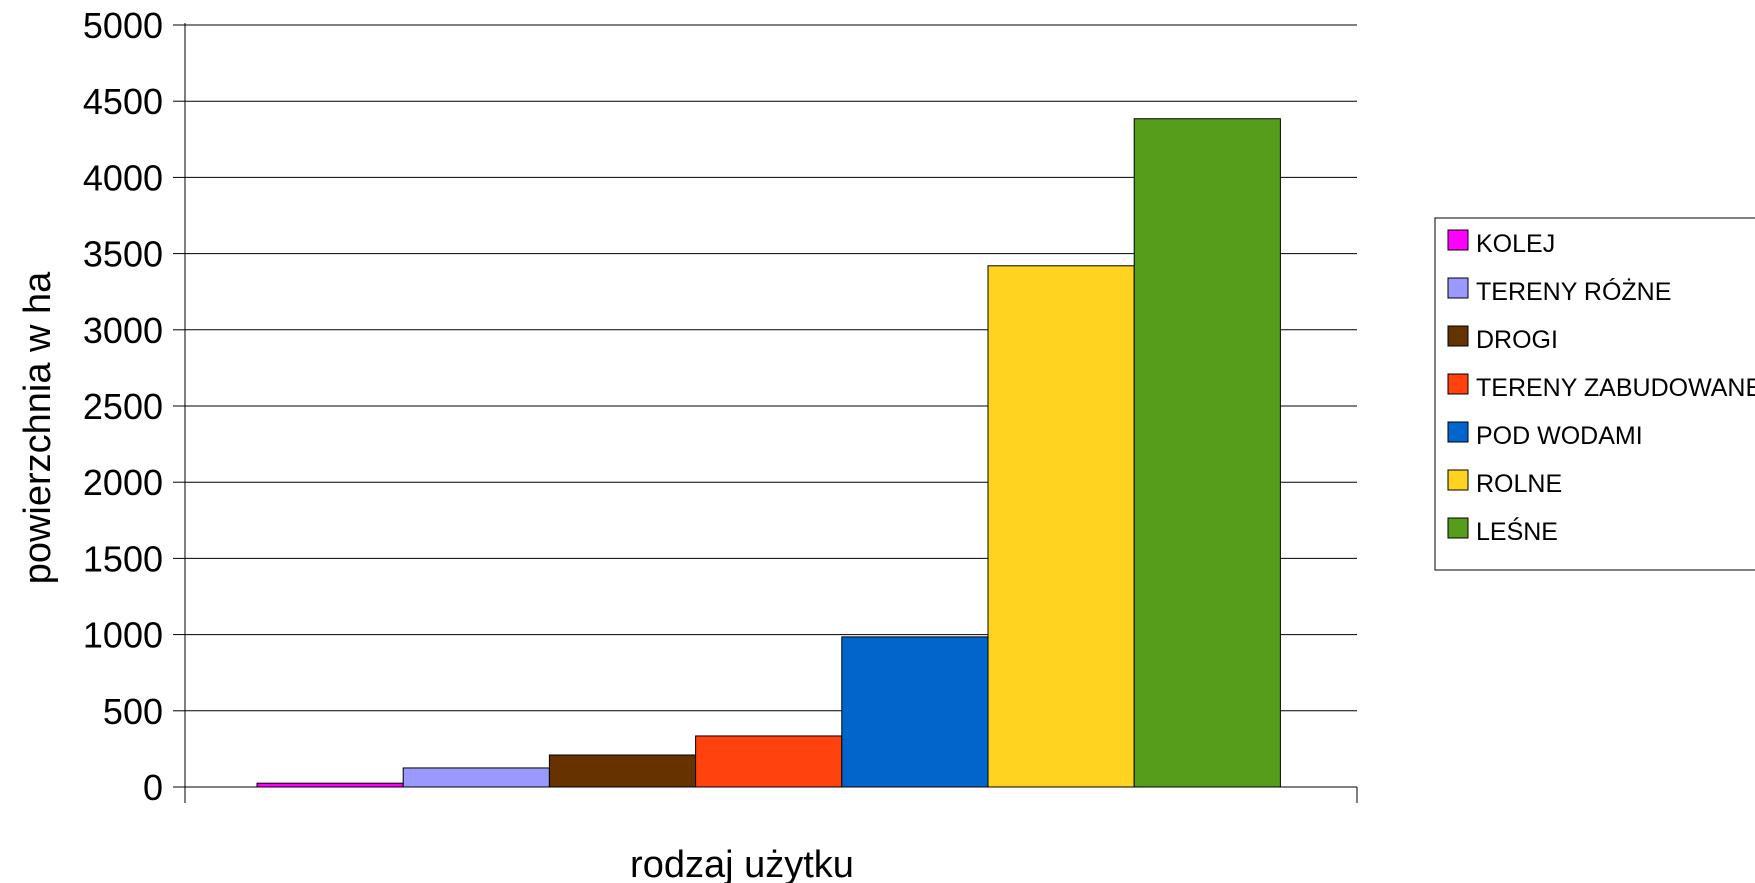 This screenshot has width=1755, height=883. I want to click on y-tick-label: 4500, so click(123, 101).